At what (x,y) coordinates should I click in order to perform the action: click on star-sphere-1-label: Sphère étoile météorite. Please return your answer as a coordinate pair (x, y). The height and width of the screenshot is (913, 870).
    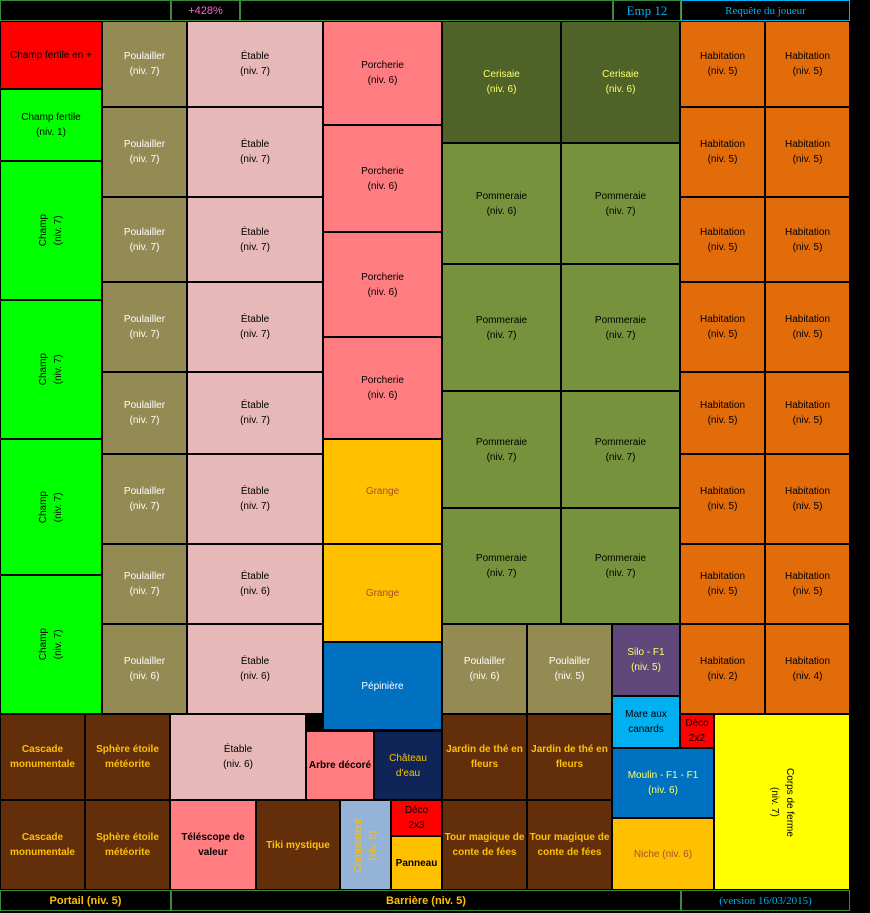
    Looking at the image, I should click on (127, 757).